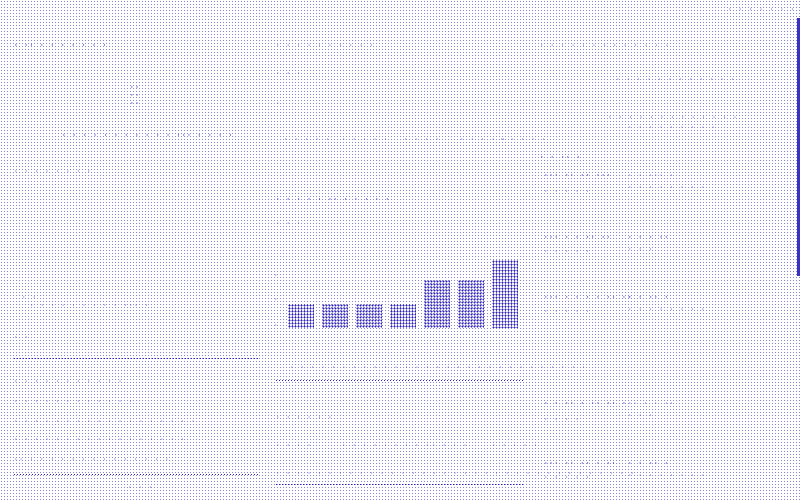 The width and height of the screenshot is (800, 500). Describe the element at coordinates (578, 237) in the screenshot. I see `row-primary: ··· · · ·· ··` at that location.